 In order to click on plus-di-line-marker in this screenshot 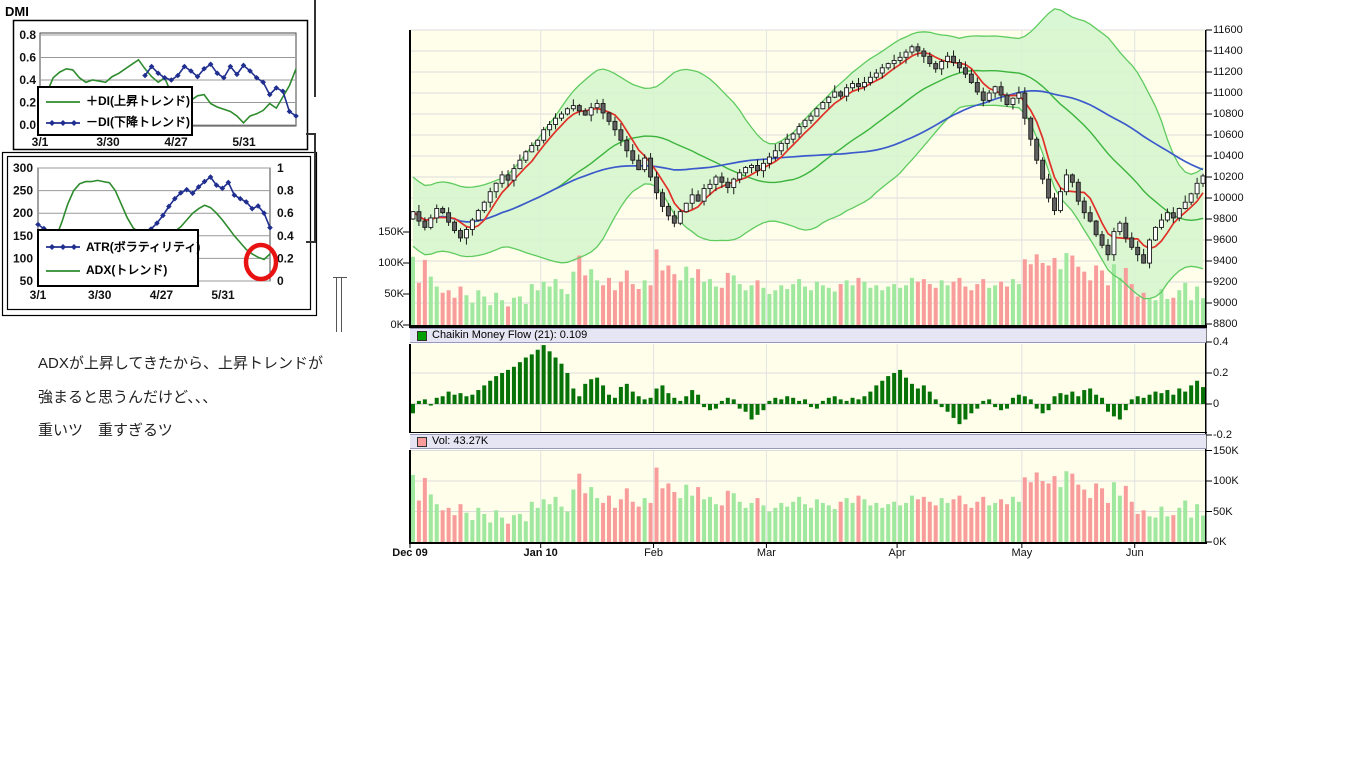, I will do `click(63, 101)`.